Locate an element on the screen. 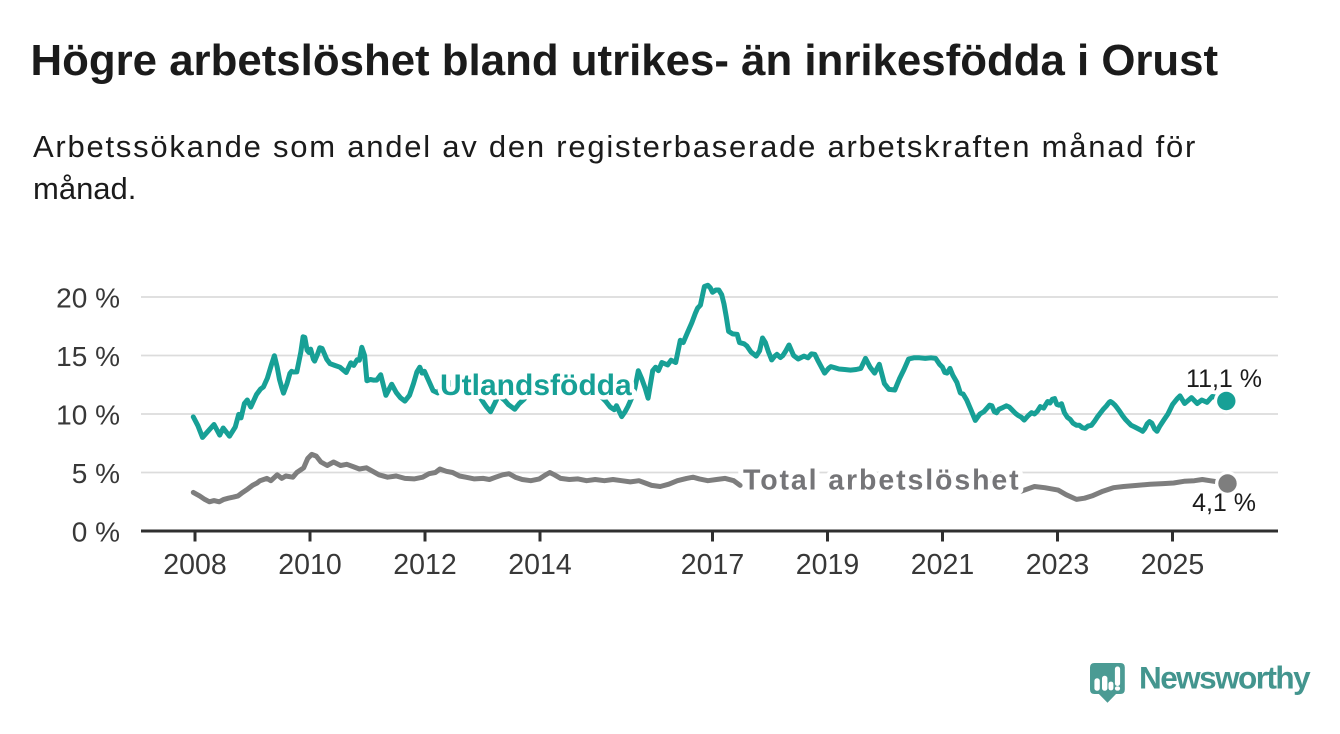  svg-text: 20 % is located at coordinates (88, 298).